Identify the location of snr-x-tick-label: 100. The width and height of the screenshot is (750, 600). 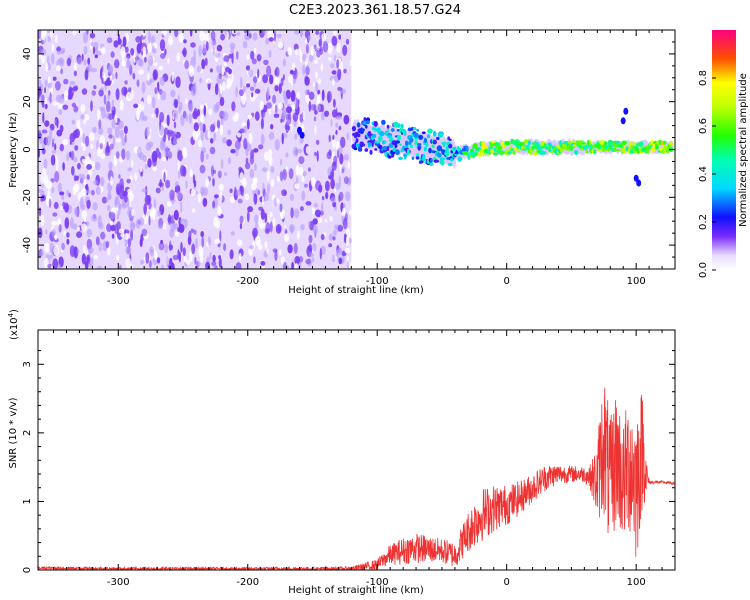
(636, 582).